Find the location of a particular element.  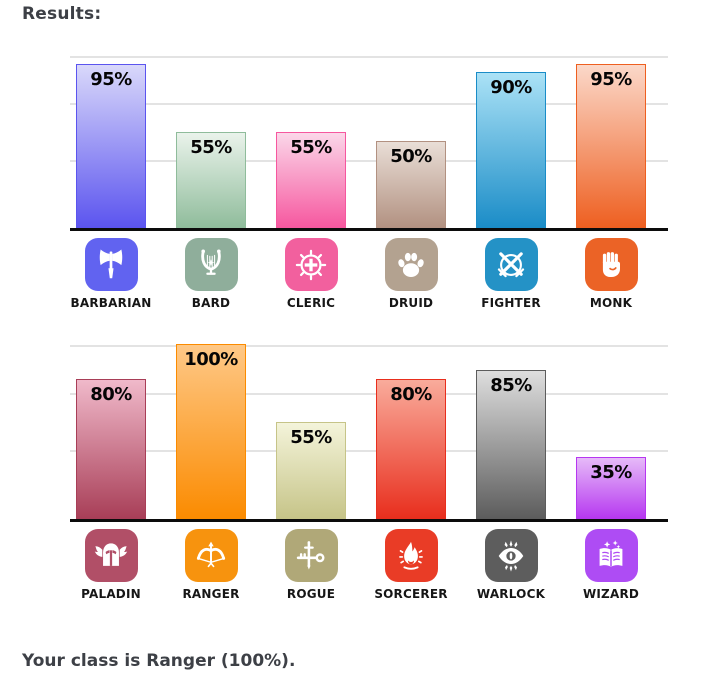

class-label-ranger: RANGER is located at coordinates (211, 594).